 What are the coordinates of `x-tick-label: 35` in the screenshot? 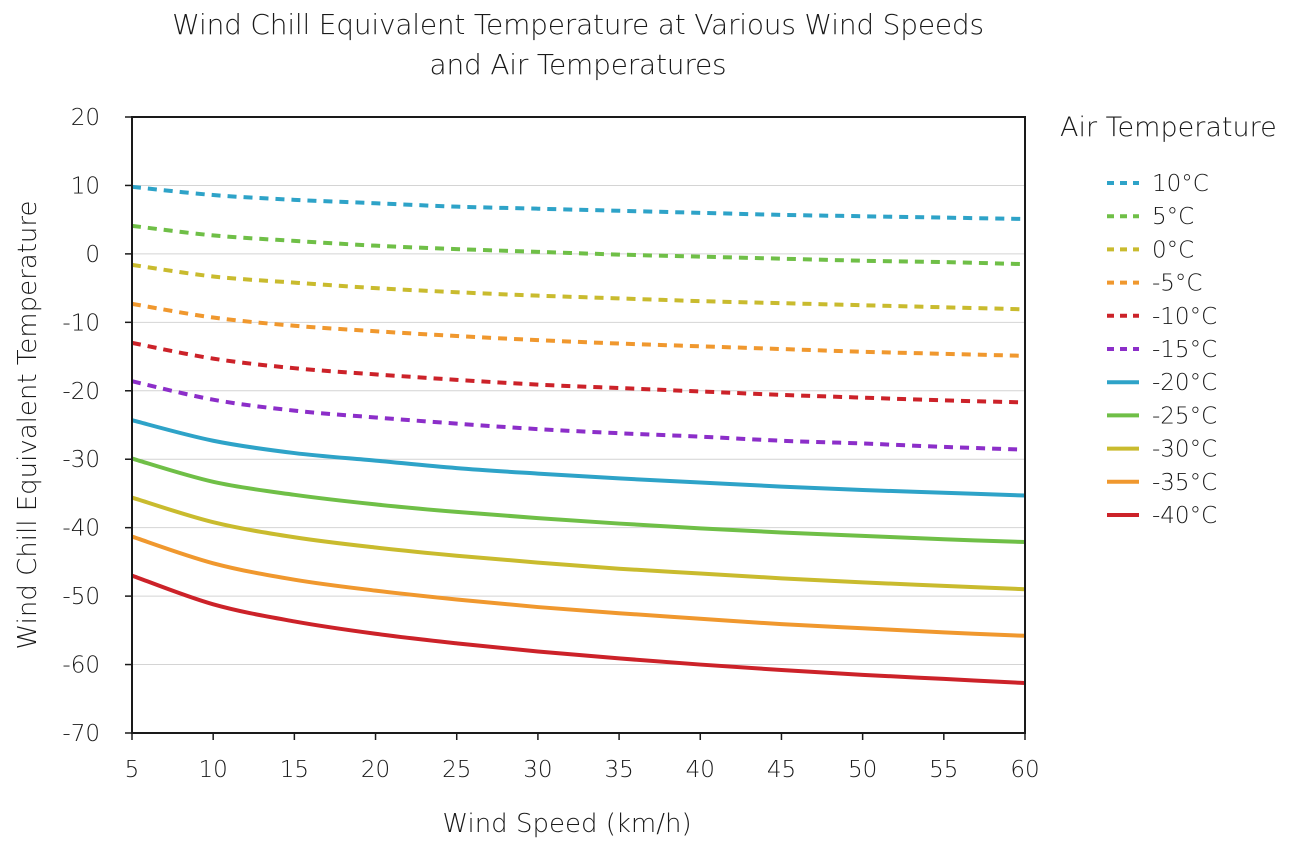 It's located at (618, 770).